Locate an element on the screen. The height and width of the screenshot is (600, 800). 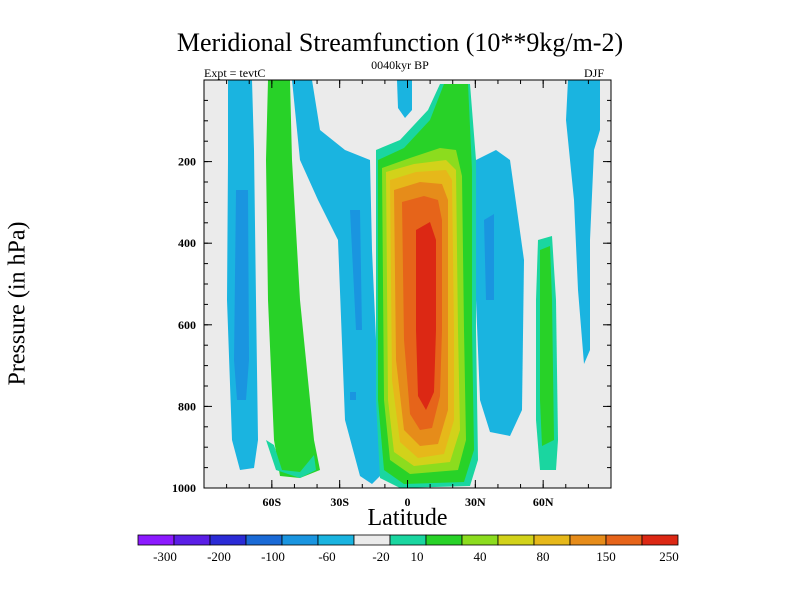
contour-sh-midlat-negative is located at coordinates (339, 282).